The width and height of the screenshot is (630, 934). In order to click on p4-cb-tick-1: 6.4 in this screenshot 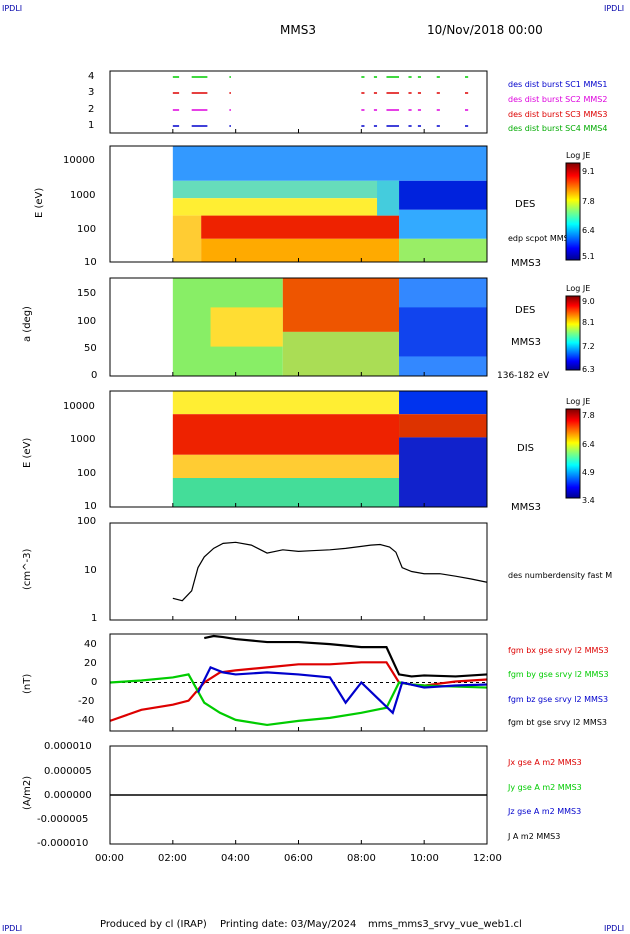, I will do `click(588, 444)`.